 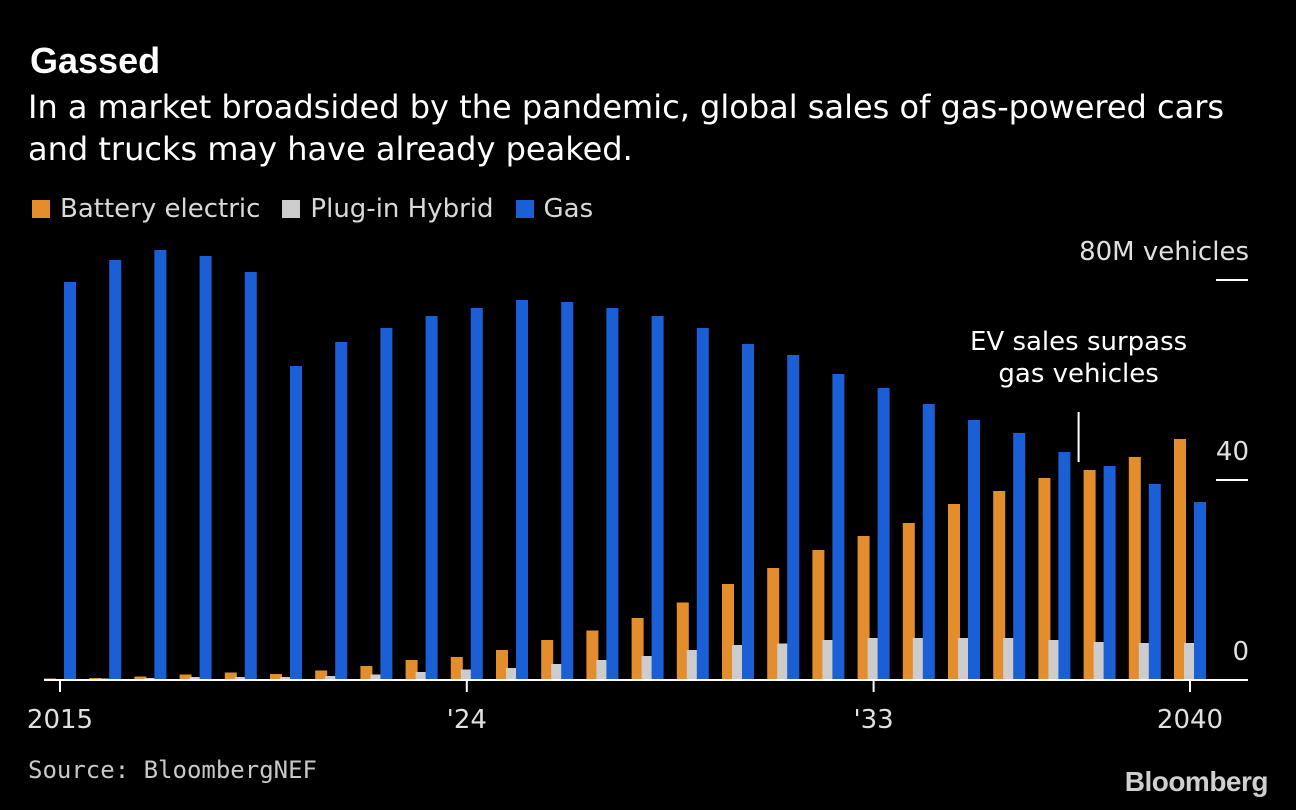 What do you see at coordinates (838, 527) in the screenshot?
I see `bar-gas-2032` at bounding box center [838, 527].